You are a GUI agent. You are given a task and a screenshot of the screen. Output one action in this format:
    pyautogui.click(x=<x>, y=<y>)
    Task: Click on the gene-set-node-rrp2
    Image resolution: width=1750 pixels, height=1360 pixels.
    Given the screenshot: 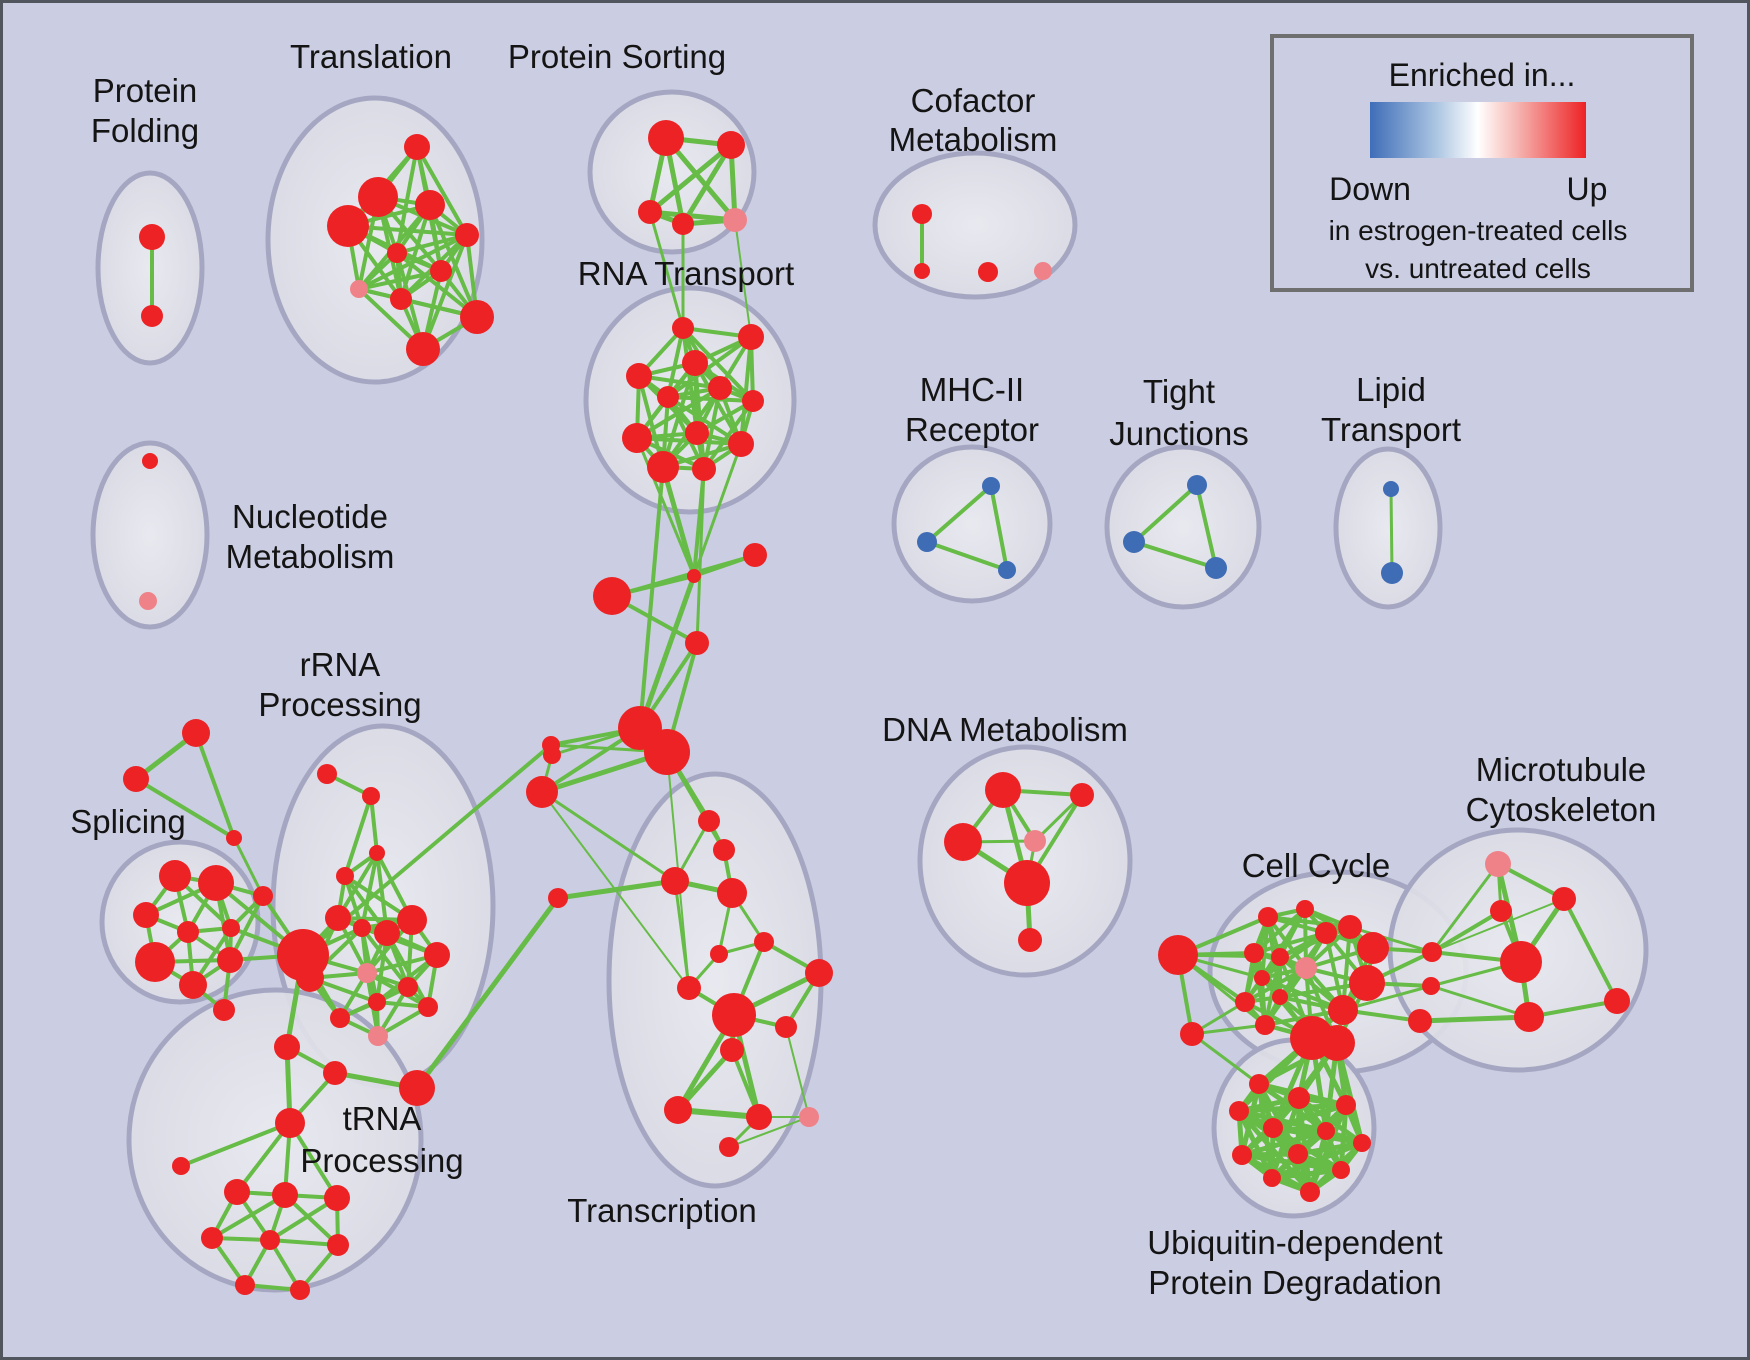 What is the action you would take?
    pyautogui.click(x=378, y=1036)
    